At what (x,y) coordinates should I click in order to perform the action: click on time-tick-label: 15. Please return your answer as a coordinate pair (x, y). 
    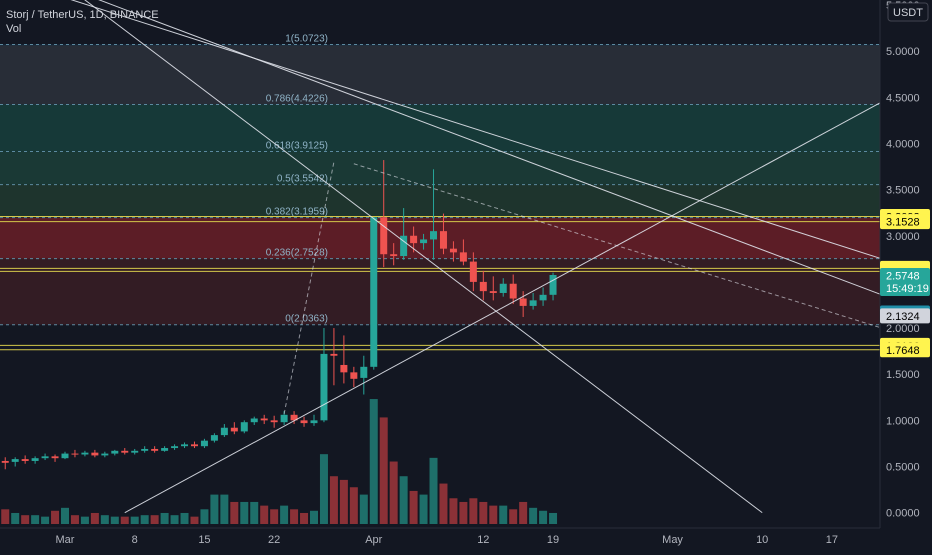
    Looking at the image, I should click on (204, 540).